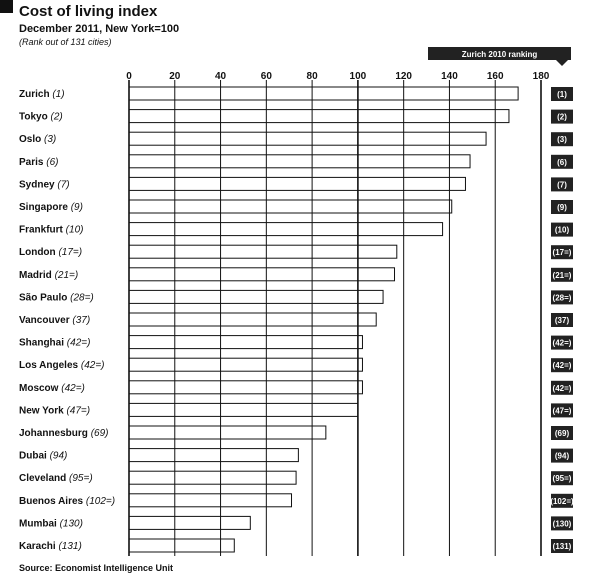 The height and width of the screenshot is (583, 595). I want to click on category-label: Karachi (131), so click(50, 546).